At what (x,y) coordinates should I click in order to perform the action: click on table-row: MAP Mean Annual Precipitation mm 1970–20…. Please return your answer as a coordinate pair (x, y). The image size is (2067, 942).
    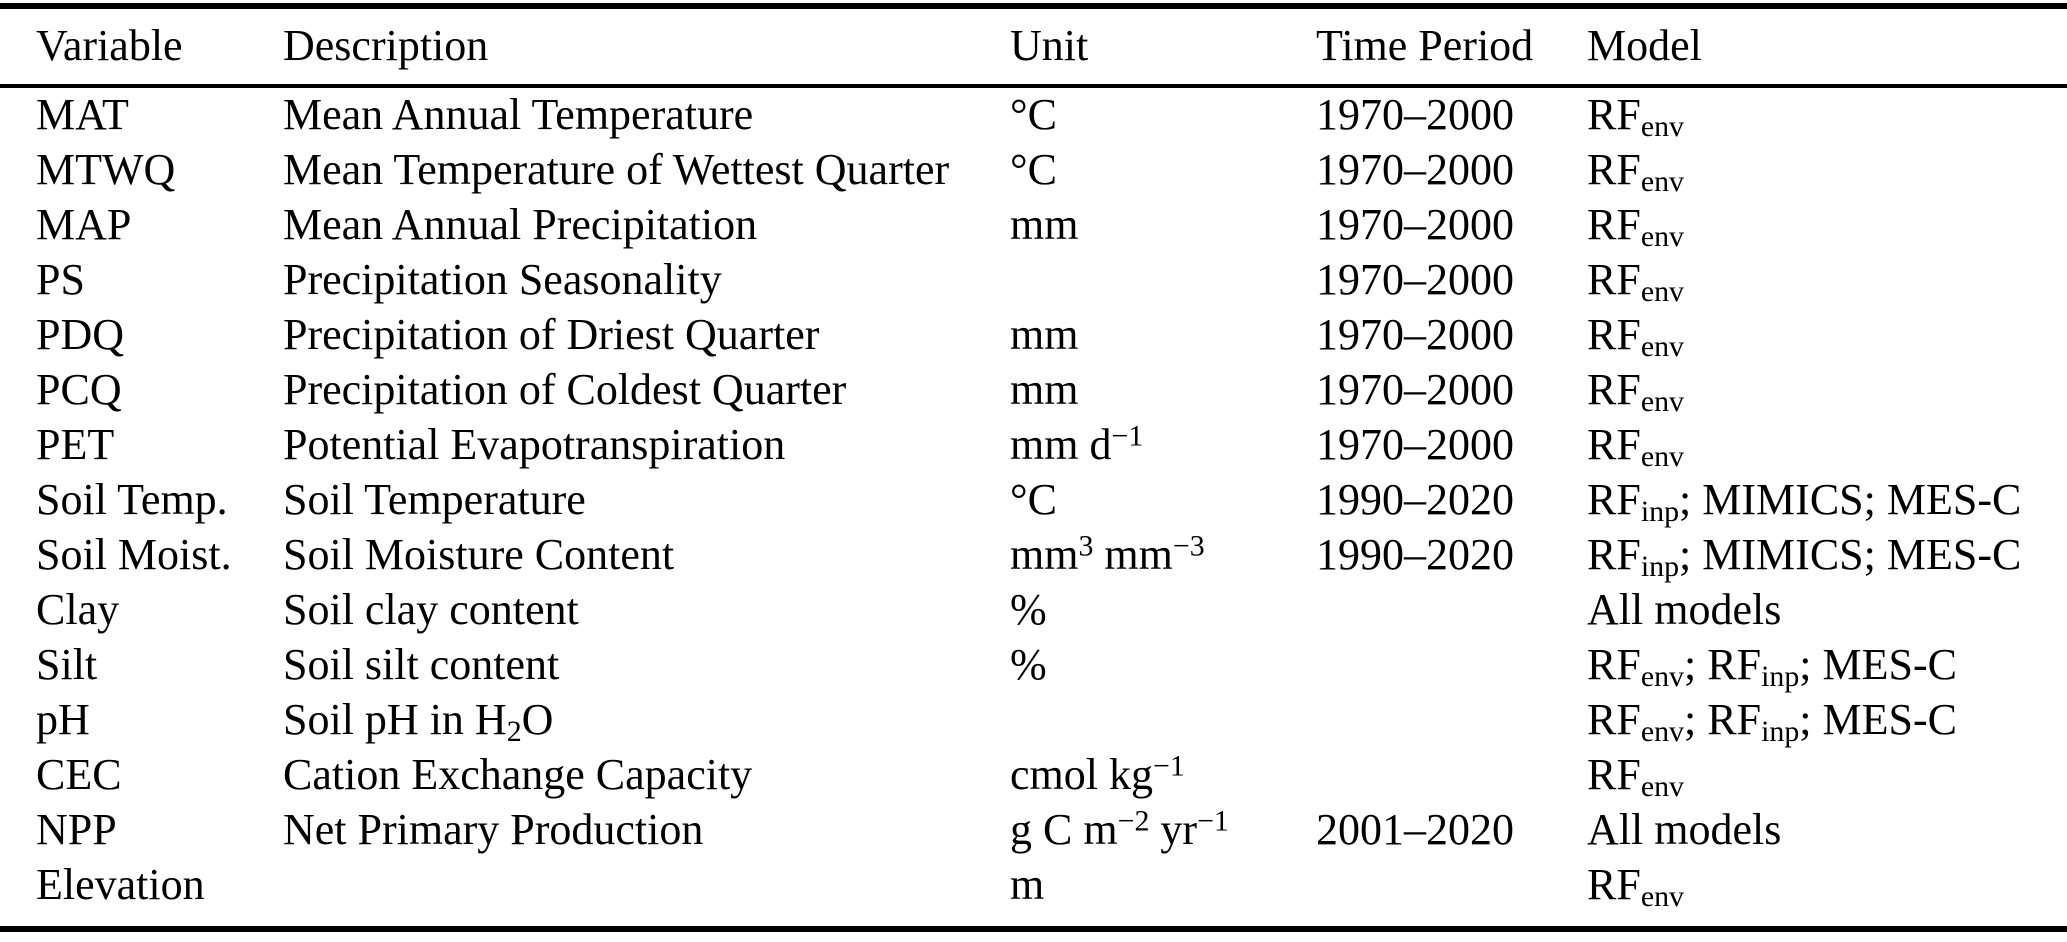
    Looking at the image, I should click on (1033, 225).